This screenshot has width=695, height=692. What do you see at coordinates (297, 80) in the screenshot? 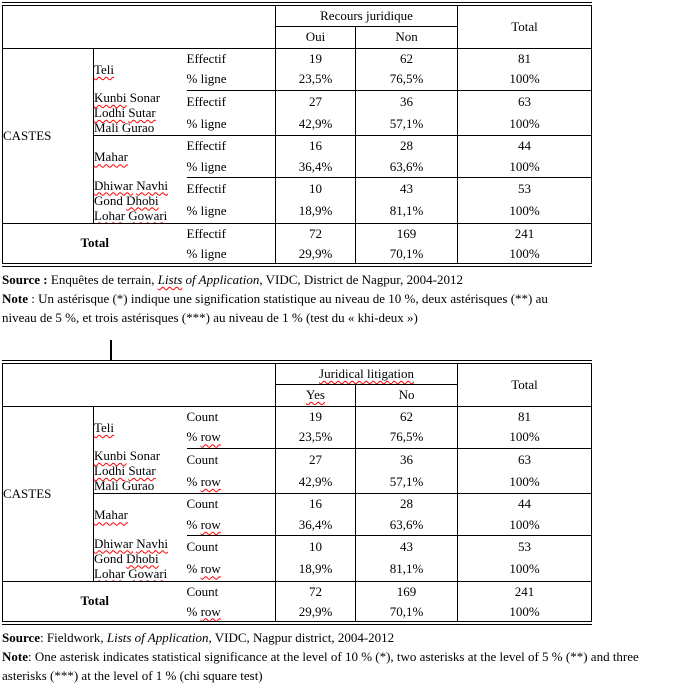
I see `table-row: % ligne 23,5% 76,5% 100%` at bounding box center [297, 80].